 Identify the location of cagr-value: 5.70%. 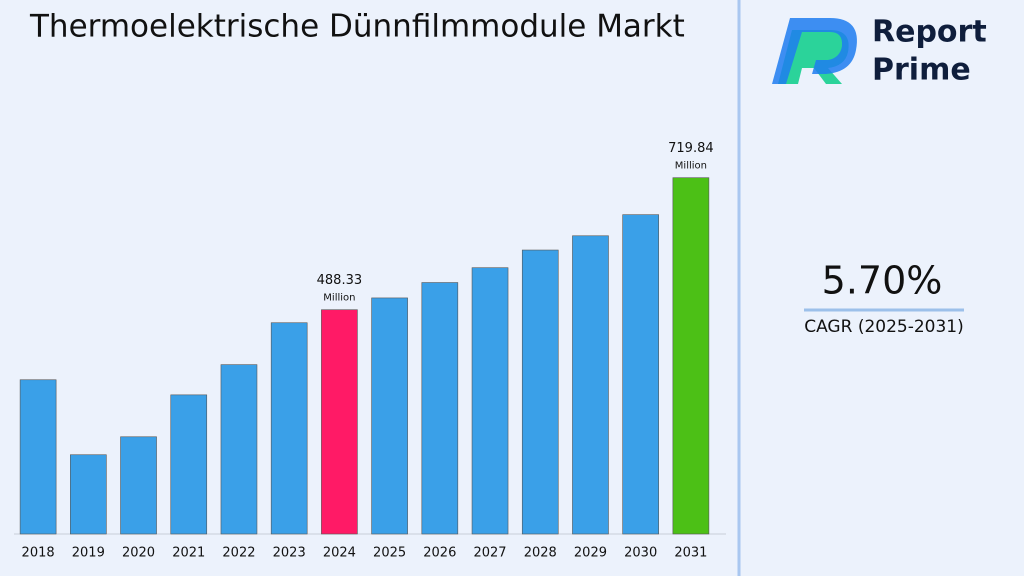
(882, 281).